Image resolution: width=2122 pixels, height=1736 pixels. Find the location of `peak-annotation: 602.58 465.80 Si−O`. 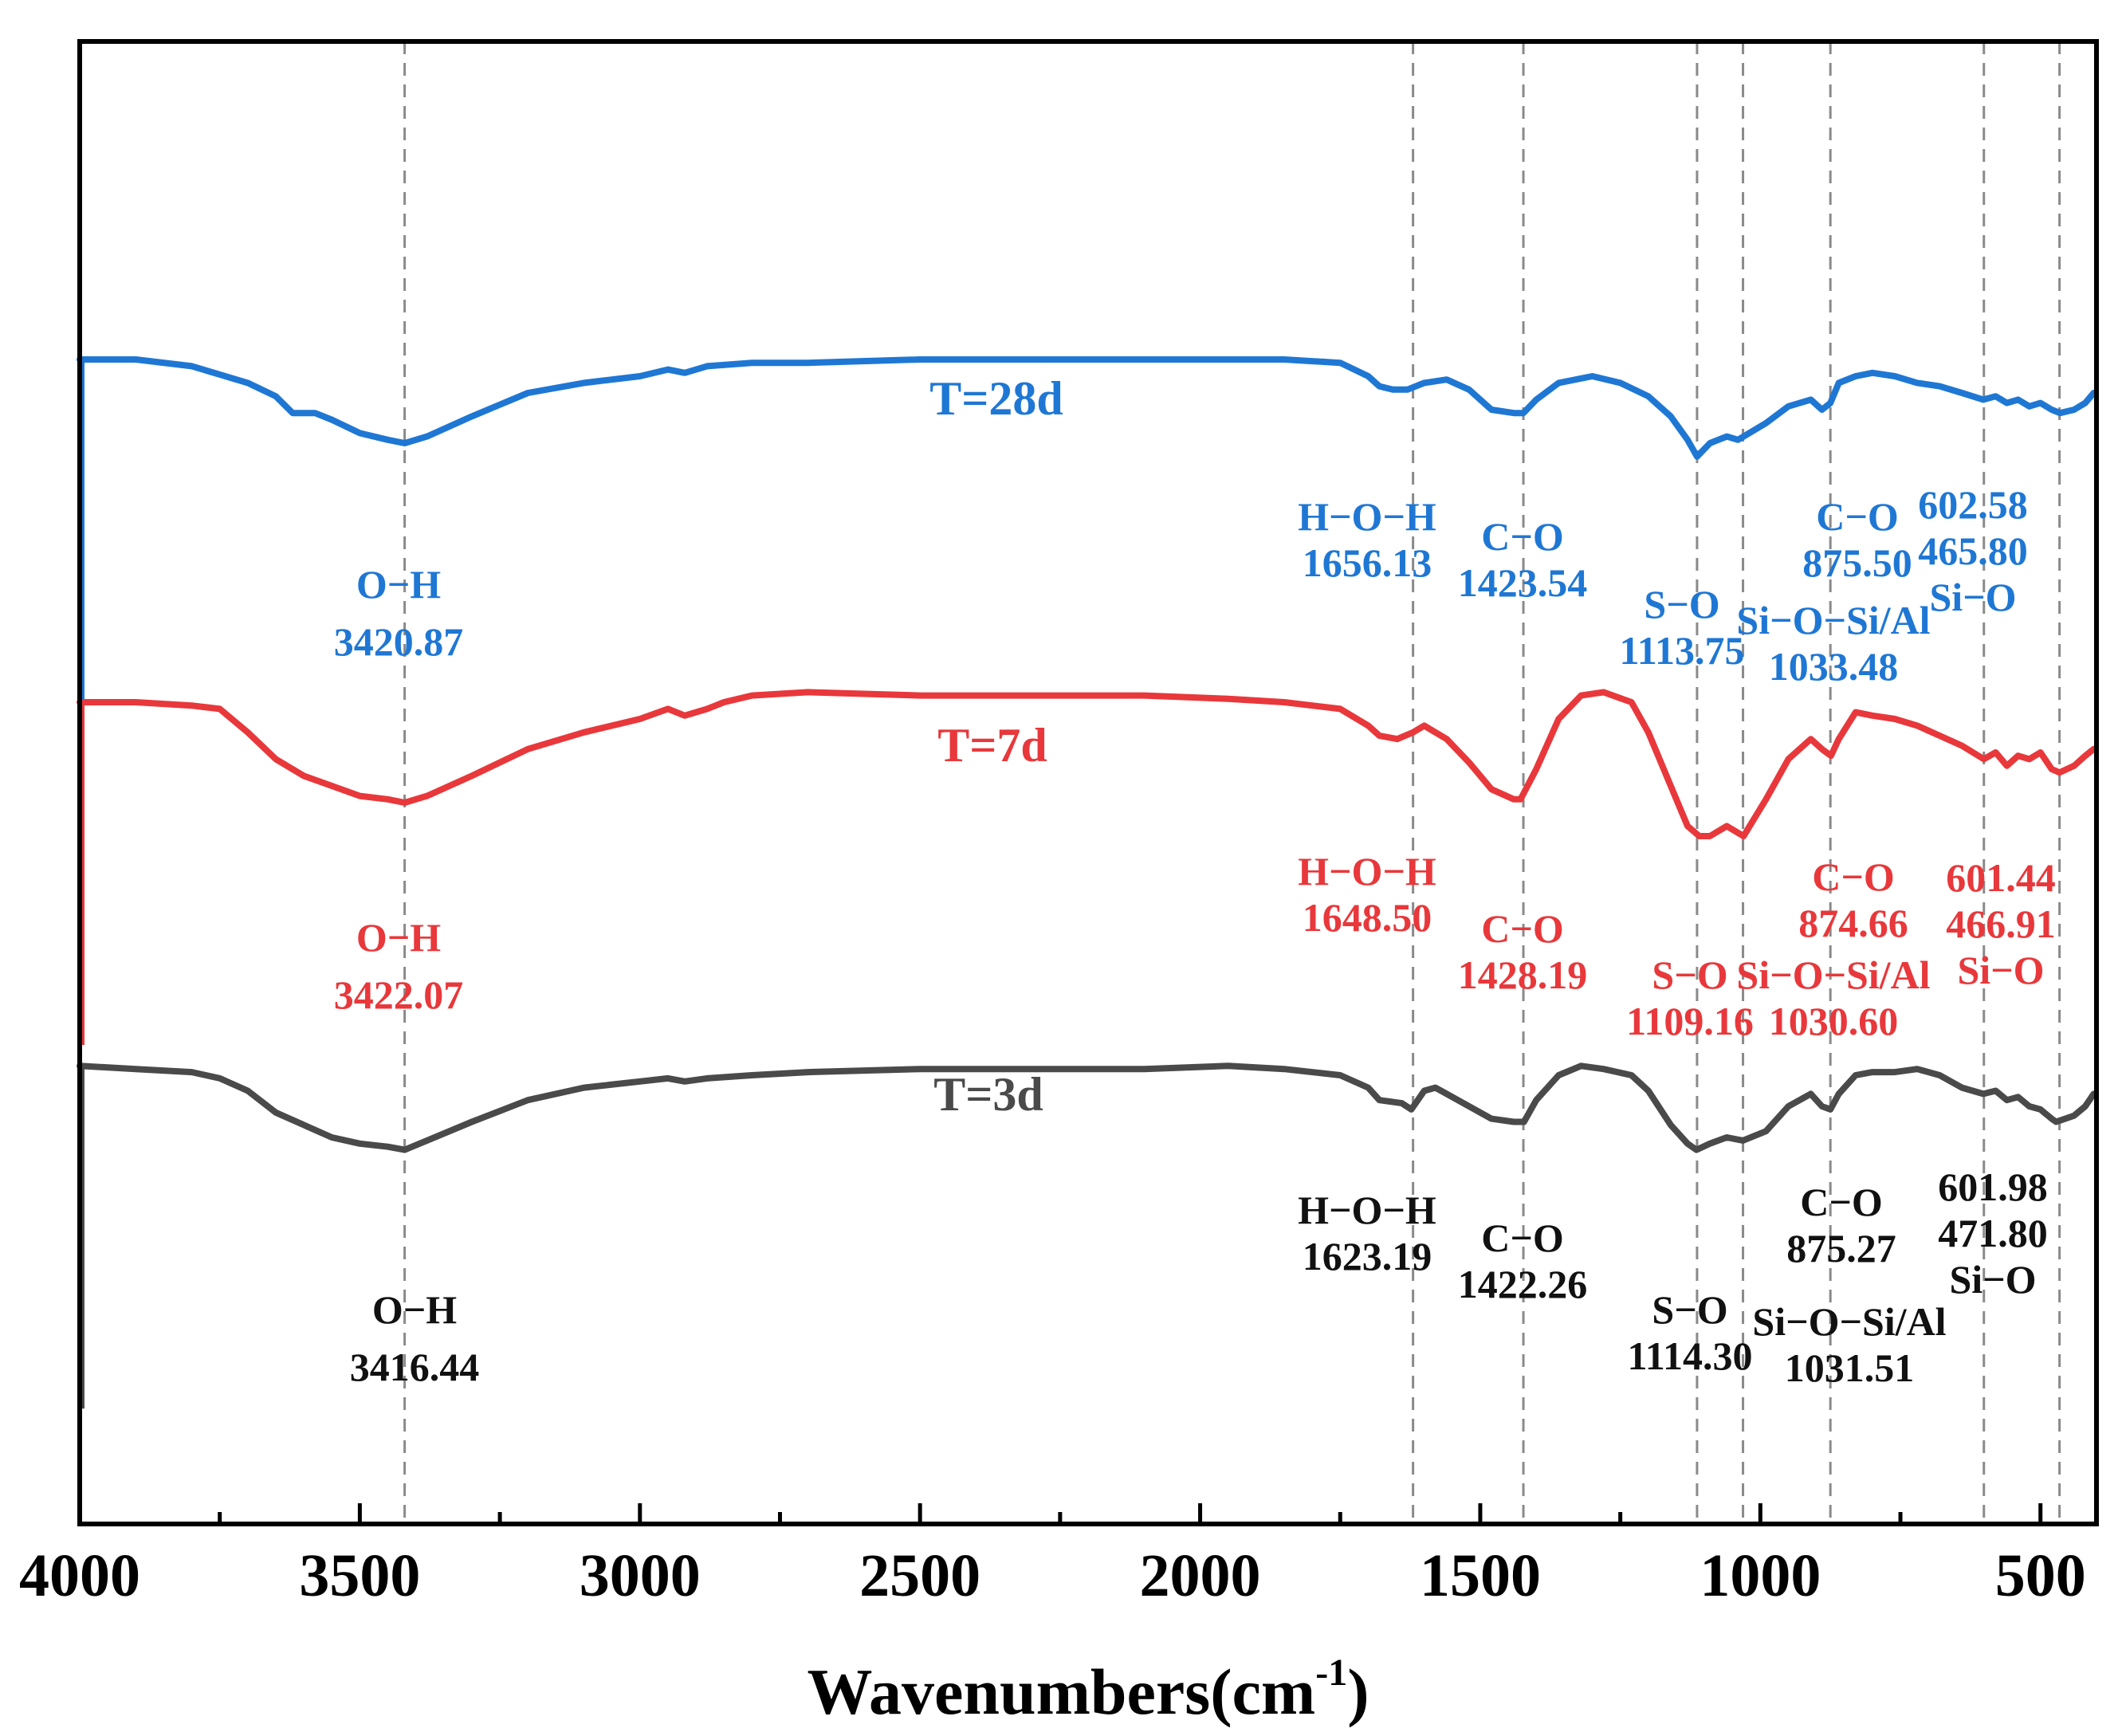

peak-annotation: 602.58 465.80 Si−O is located at coordinates (1973, 550).